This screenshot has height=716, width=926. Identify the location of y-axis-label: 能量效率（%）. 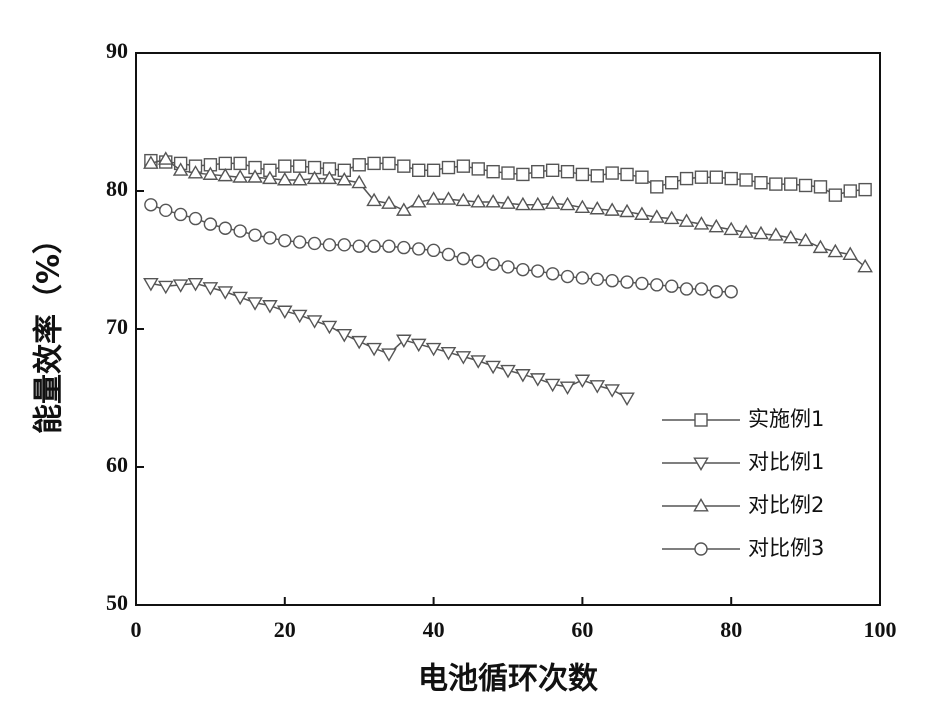
(49, 329).